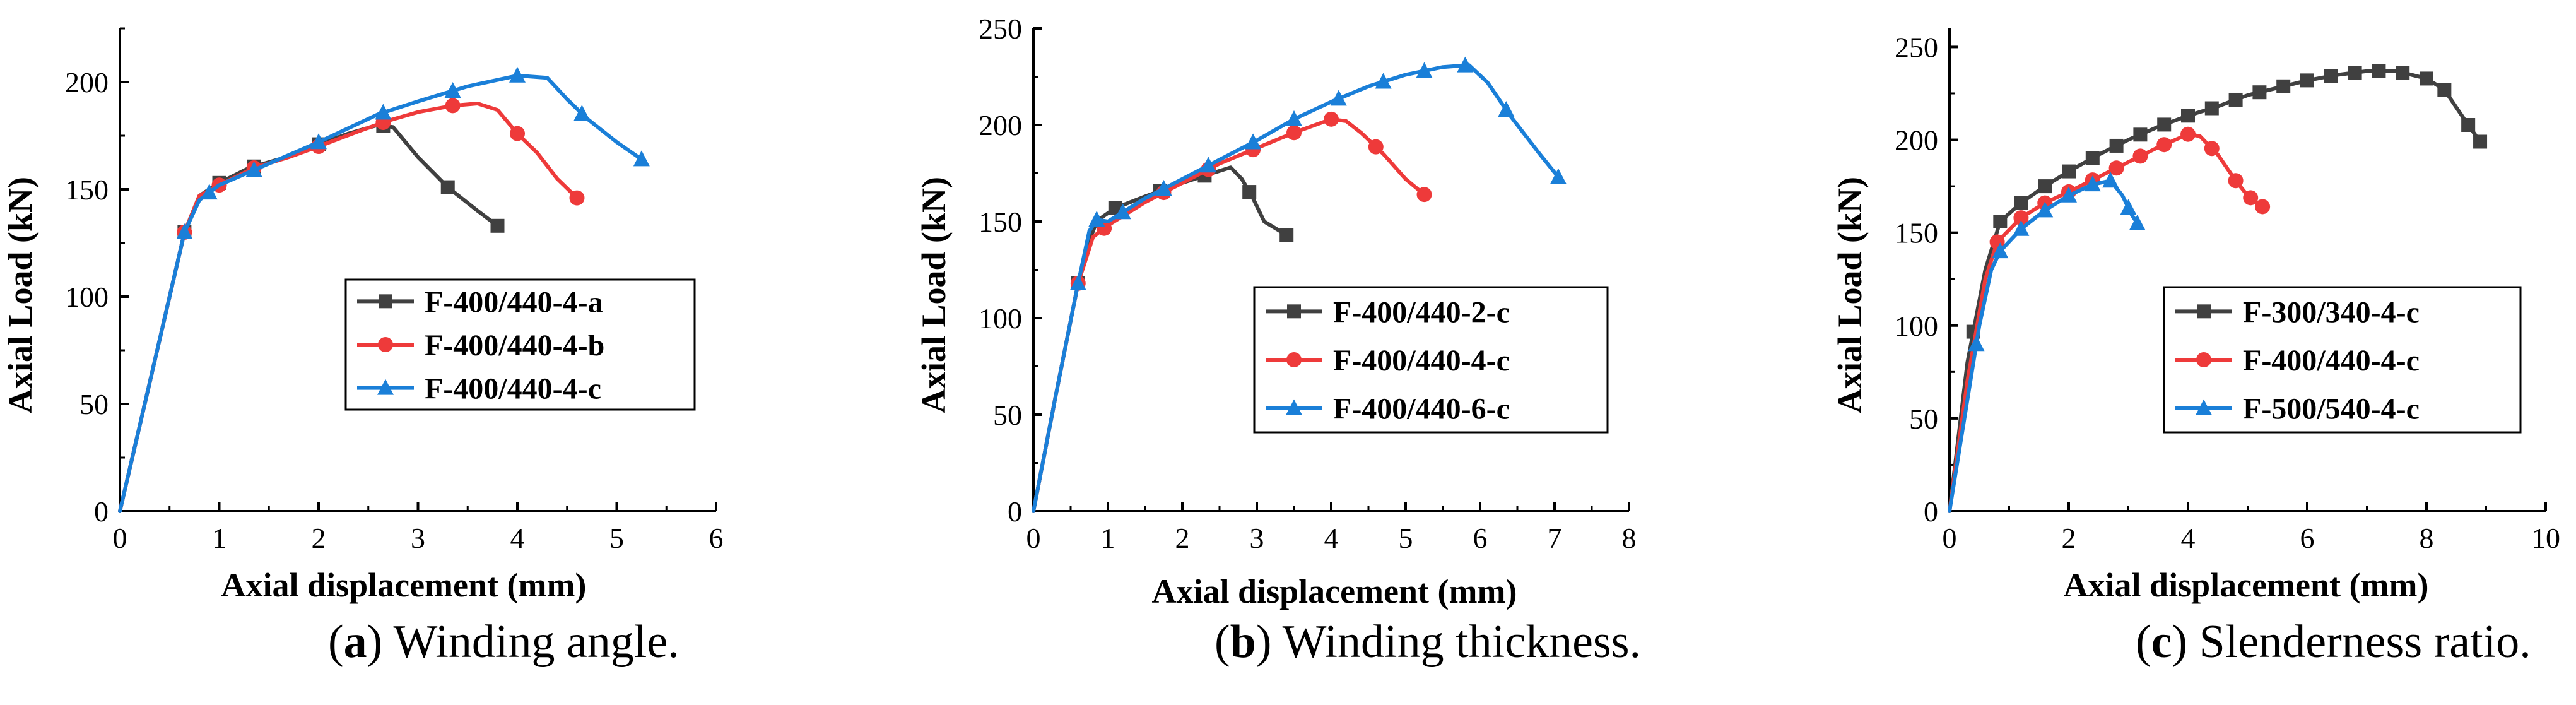 The image size is (2576, 705). Describe the element at coordinates (616, 538) in the screenshot. I see `x-tick-label: 5` at that location.